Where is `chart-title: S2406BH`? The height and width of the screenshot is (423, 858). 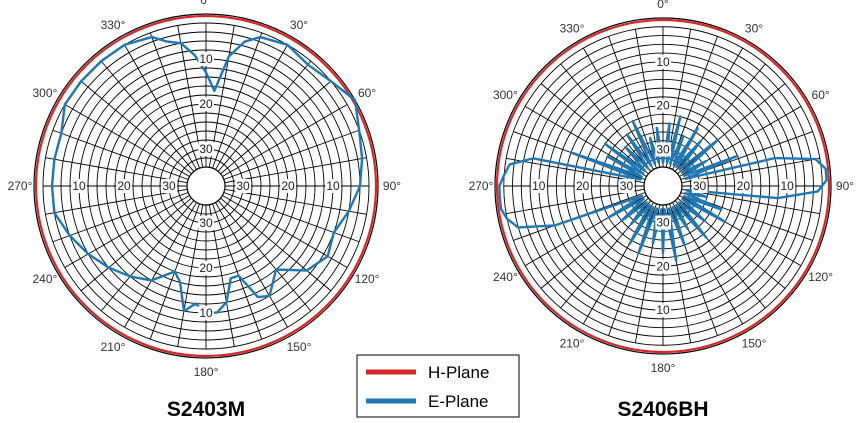
chart-title: S2406BH is located at coordinates (662, 409).